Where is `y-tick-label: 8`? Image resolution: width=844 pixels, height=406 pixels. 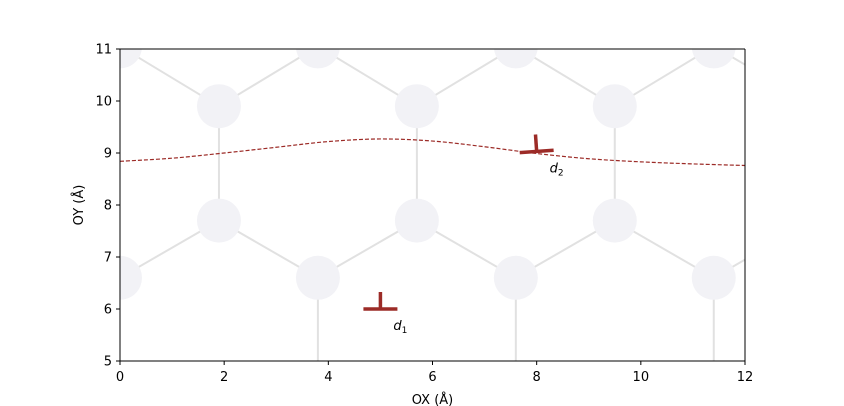
y-tick-label: 8 is located at coordinates (108, 206).